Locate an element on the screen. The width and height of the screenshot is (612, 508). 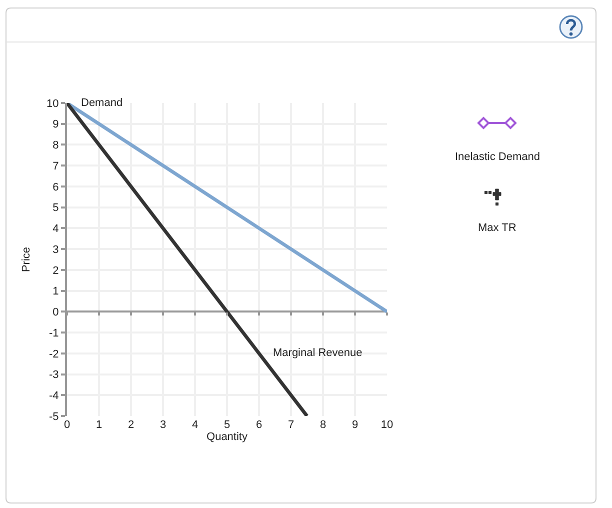
y-tick-label: 3 is located at coordinates (55, 250).